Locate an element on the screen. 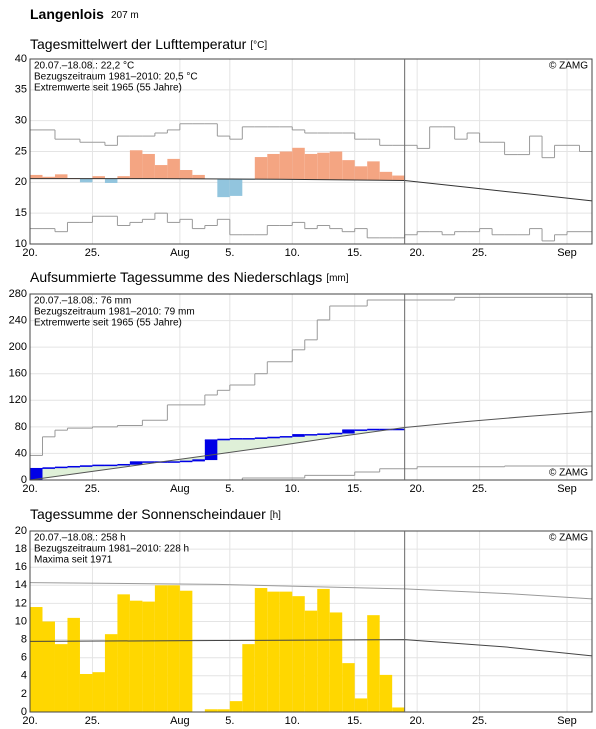  unit: [°C] is located at coordinates (258, 45).